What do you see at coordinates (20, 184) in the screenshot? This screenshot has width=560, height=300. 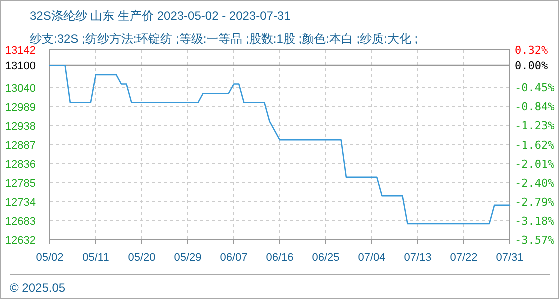 I see `y-tick-label: 12785` at bounding box center [20, 184].